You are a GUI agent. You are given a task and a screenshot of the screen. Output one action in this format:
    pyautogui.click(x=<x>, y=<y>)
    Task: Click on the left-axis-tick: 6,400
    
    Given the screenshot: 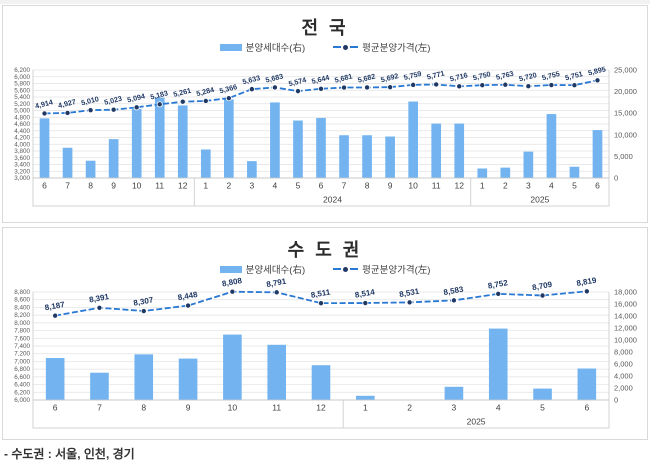 What is the action you would take?
    pyautogui.click(x=22, y=385)
    